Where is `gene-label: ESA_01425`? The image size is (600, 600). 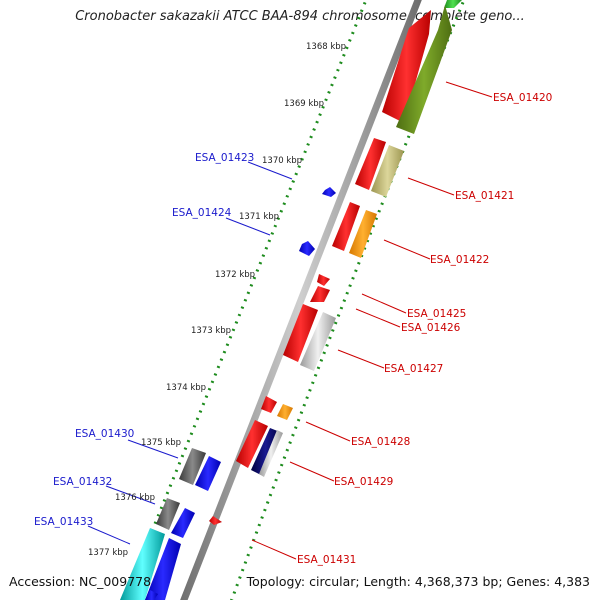 gene-label: ESA_01425 is located at coordinates (436, 314).